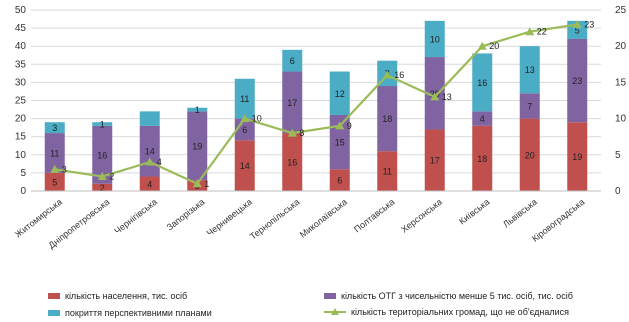 This screenshot has width=629, height=322. I want to click on y-tick-label: 25, so click(21, 101).